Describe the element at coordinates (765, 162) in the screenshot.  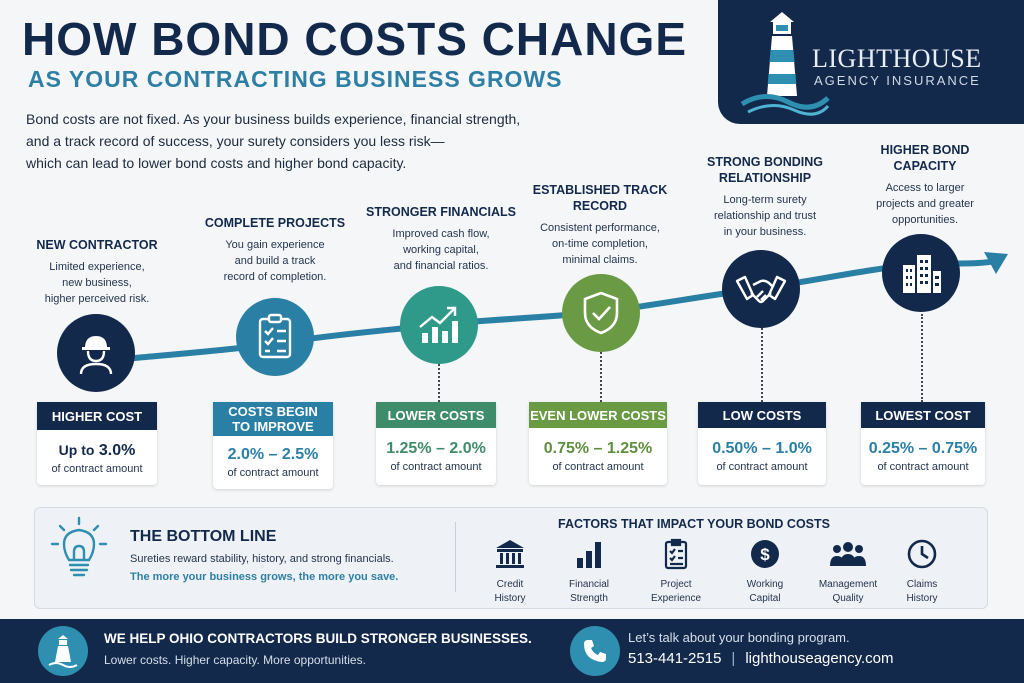
I see `stage-title-line: STRONG BONDING` at that location.